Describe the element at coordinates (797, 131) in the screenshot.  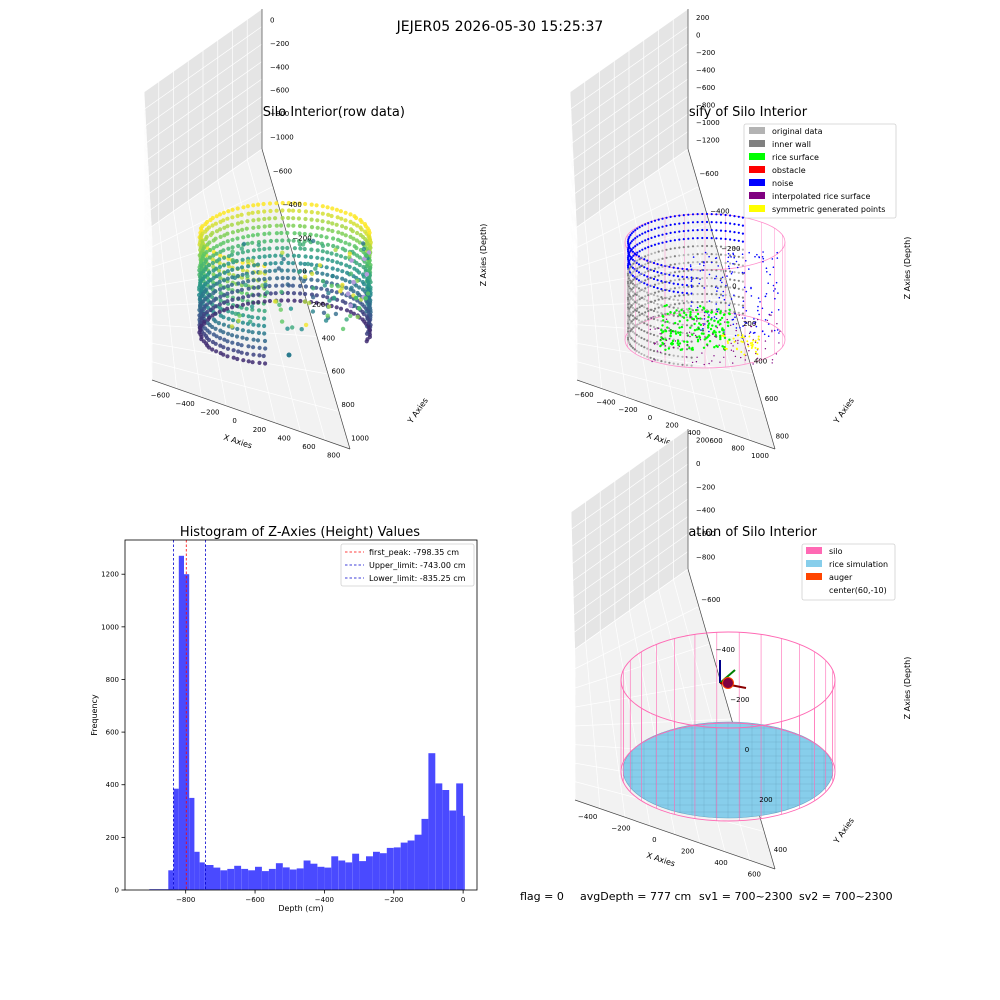
I see `legend-label: original data` at that location.